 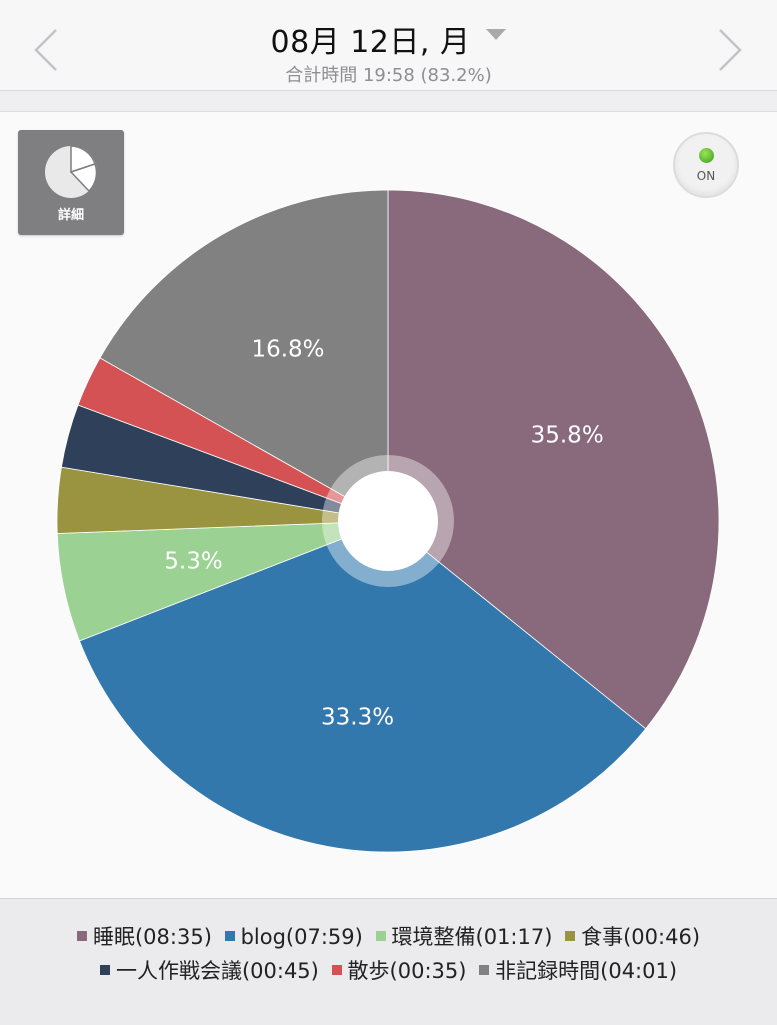 I want to click on chevron-right-icon, so click(x=729, y=50).